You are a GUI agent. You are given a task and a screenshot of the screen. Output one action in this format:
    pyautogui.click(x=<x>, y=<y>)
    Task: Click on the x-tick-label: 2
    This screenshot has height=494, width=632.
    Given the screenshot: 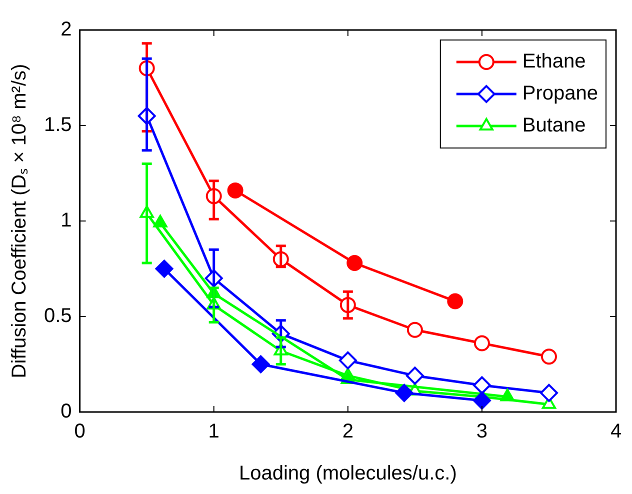 What is the action you would take?
    pyautogui.click(x=348, y=431)
    